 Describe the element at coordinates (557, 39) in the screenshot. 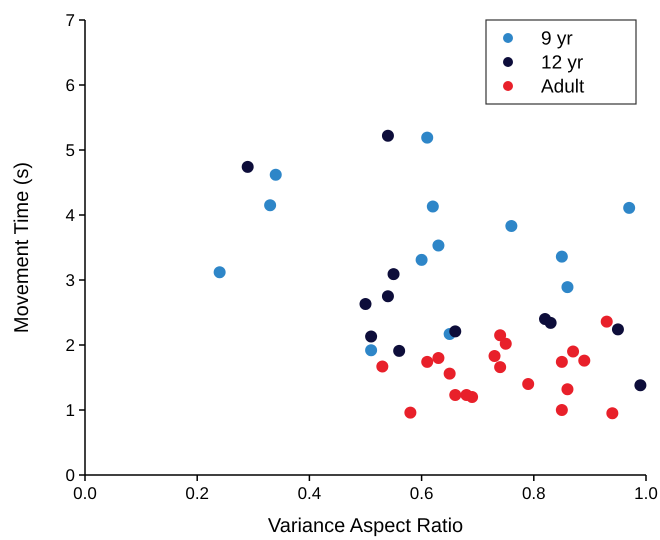

I see `legend-label: 9 yr` at that location.